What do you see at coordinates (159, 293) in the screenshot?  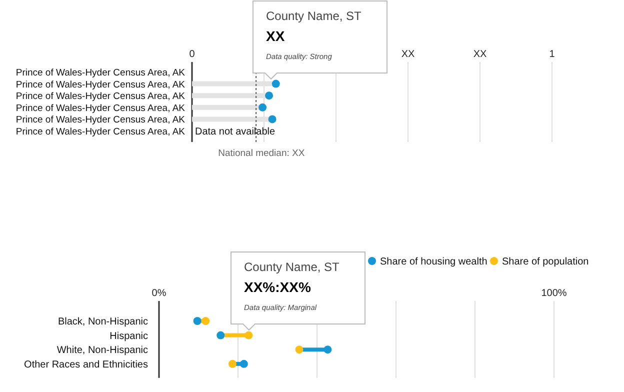 I see `x-tick-label: 0%` at bounding box center [159, 293].